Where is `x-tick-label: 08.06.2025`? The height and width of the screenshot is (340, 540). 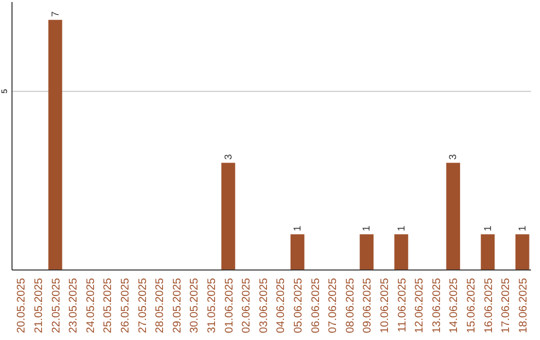
x-tick-label: 08.06.2025 is located at coordinates (350, 306).